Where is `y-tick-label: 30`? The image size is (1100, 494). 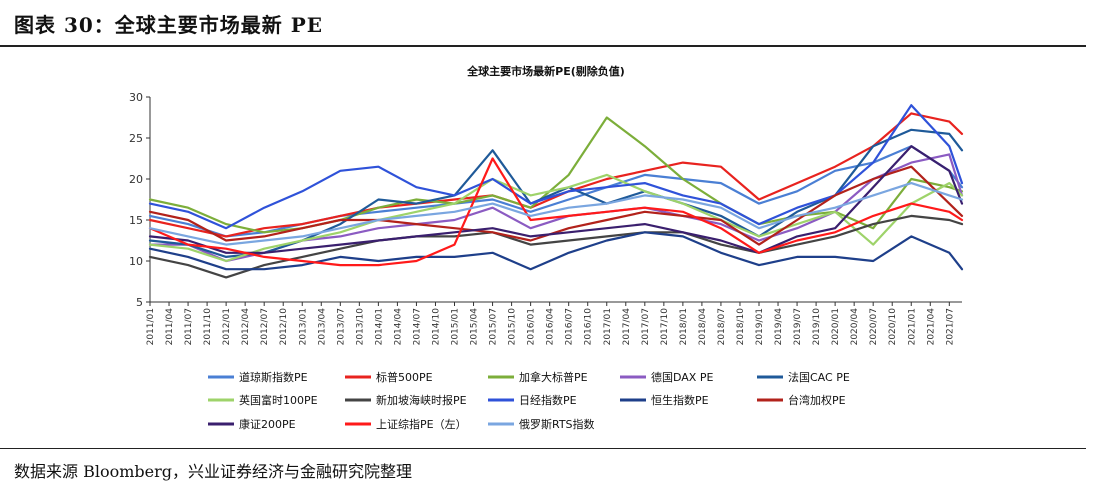 y-tick-label: 30 is located at coordinates (136, 97).